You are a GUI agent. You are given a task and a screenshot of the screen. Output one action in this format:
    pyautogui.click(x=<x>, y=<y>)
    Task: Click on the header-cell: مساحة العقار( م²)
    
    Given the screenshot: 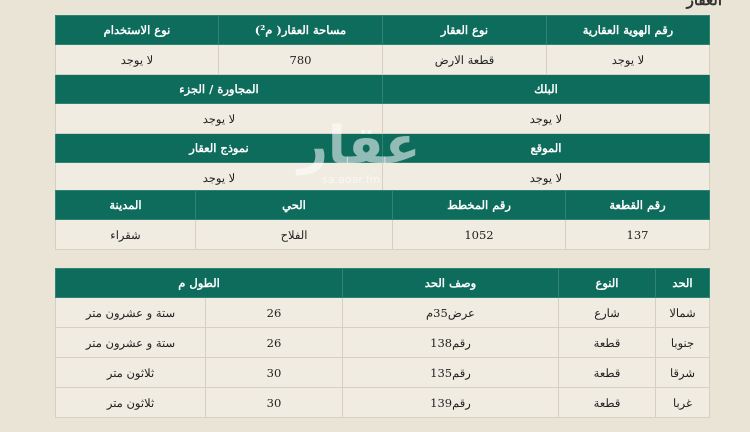 What is the action you would take?
    pyautogui.click(x=300, y=30)
    